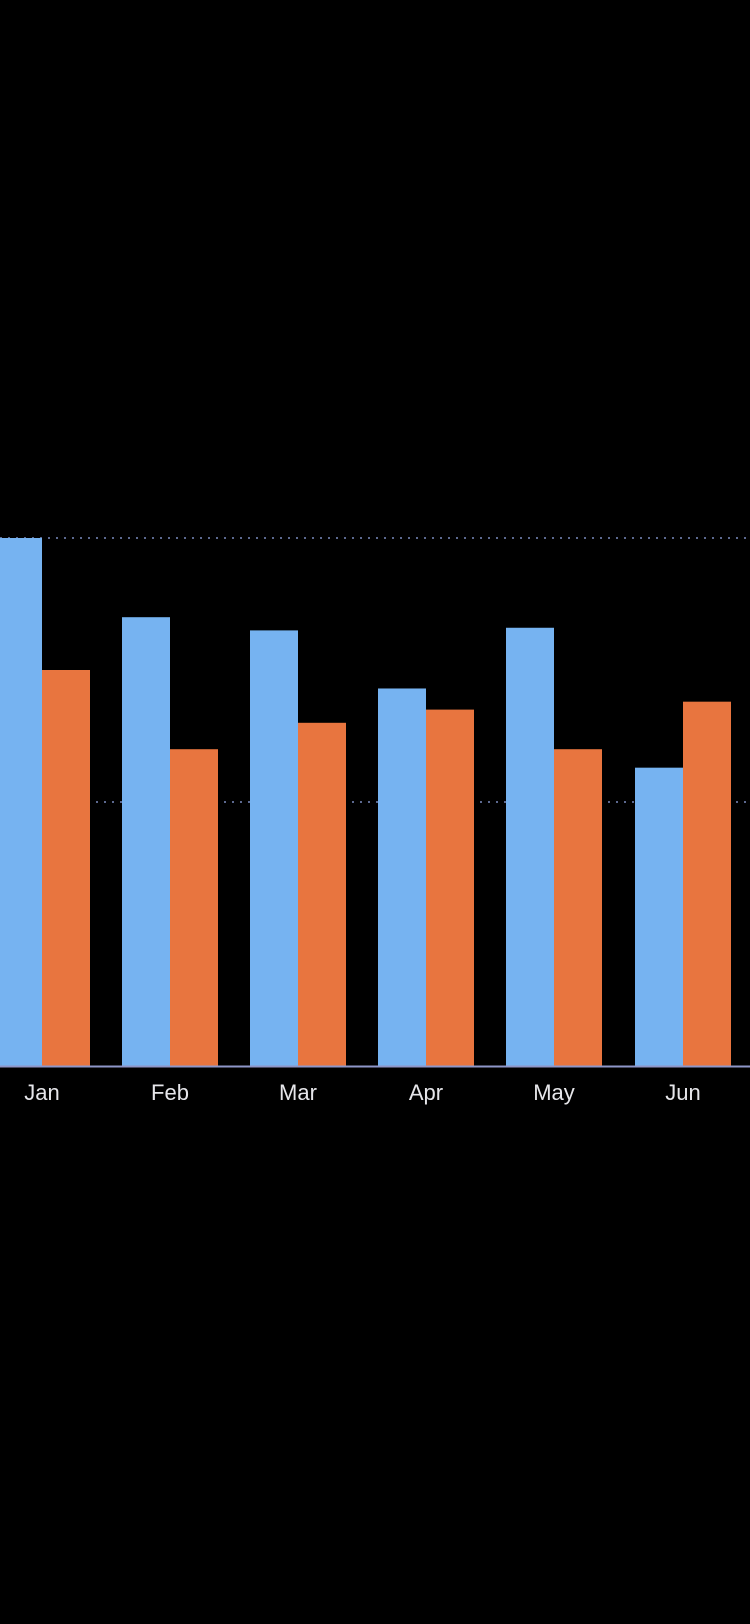 The height and width of the screenshot is (1624, 750). I want to click on x-axis-tick-labels: Jan Feb Mar Apr May Jun, so click(362, 1092).